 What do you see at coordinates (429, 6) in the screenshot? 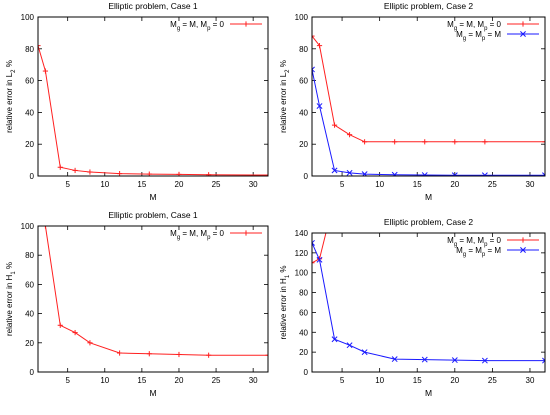
I see `chart-title: Elliptic problem, Case 2` at bounding box center [429, 6].